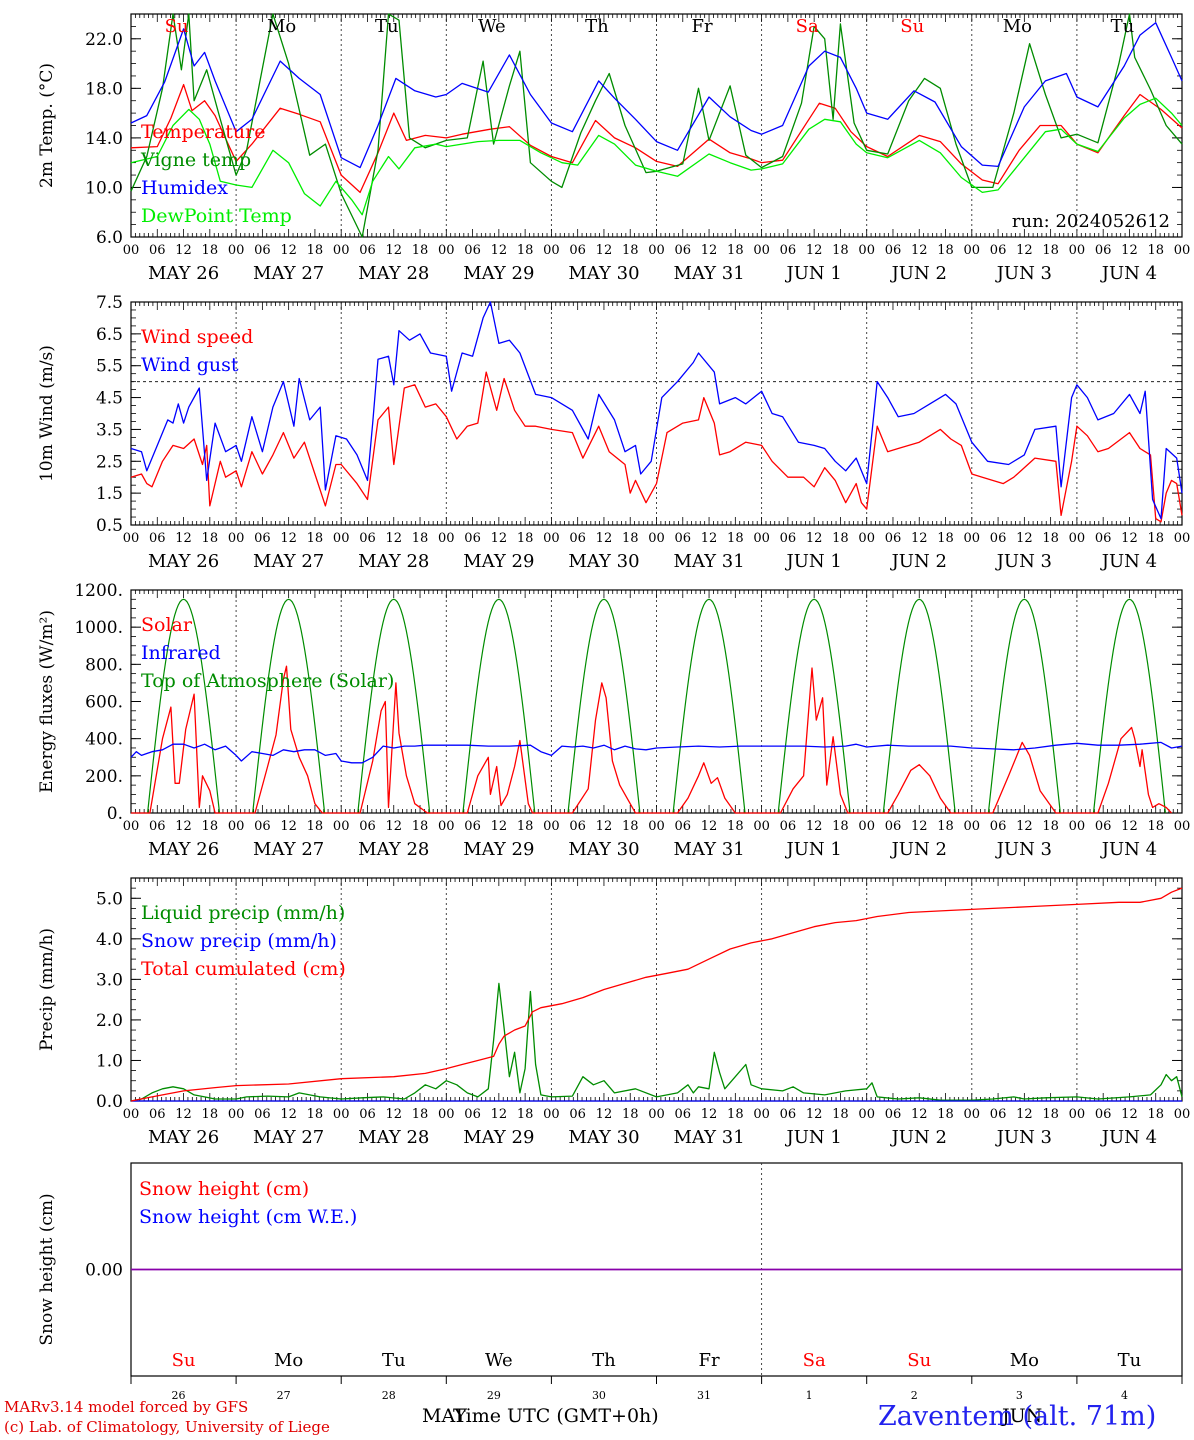 The width and height of the screenshot is (1194, 1440). What do you see at coordinates (704, 1395) in the screenshot?
I see `day-number-label: 31` at bounding box center [704, 1395].